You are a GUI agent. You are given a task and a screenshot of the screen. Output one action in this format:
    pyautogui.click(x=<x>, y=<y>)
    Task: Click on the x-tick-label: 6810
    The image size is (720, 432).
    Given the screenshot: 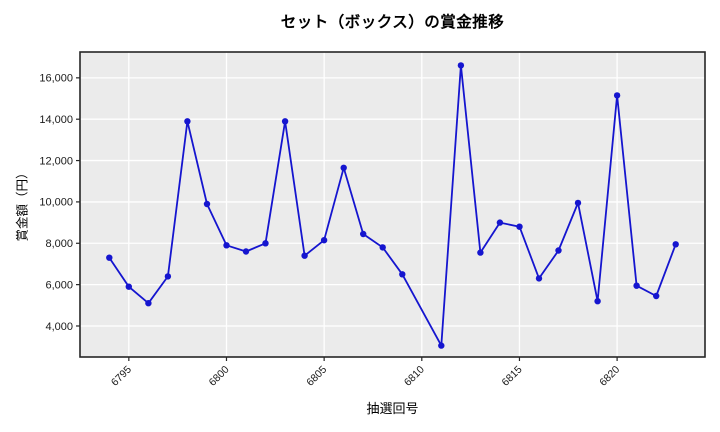 What is the action you would take?
    pyautogui.click(x=414, y=376)
    